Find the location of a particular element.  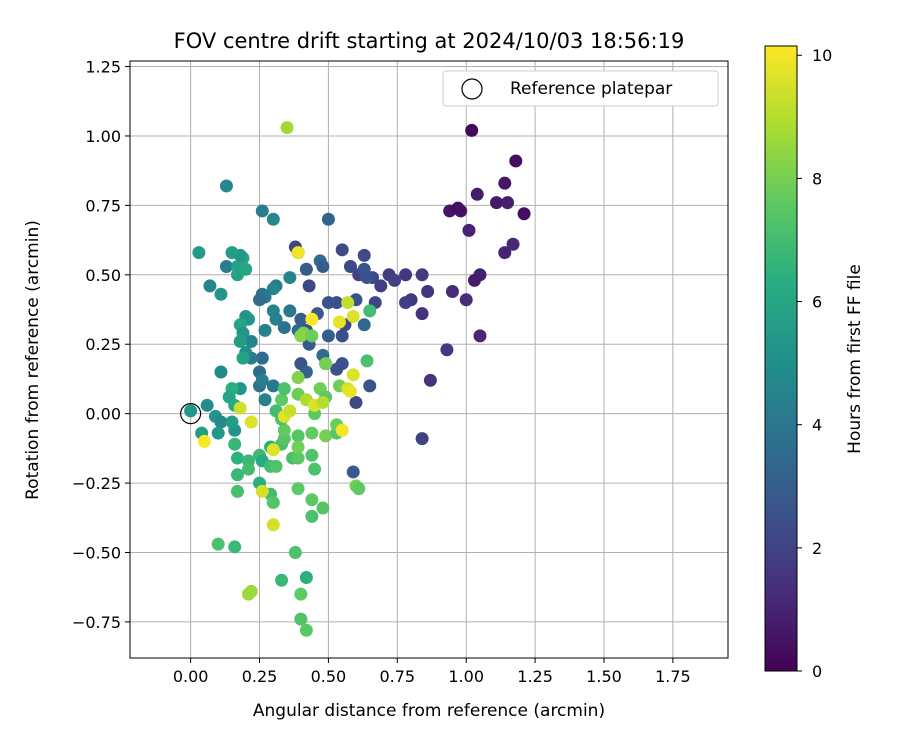

reference-marker is located at coordinates (191, 414).